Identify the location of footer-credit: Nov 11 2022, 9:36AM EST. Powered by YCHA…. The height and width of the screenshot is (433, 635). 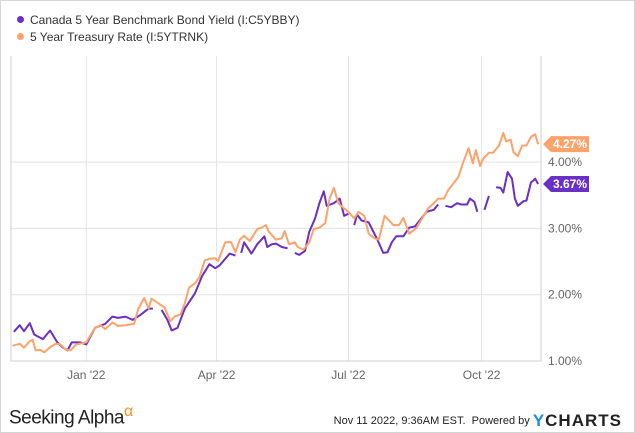
(478, 421).